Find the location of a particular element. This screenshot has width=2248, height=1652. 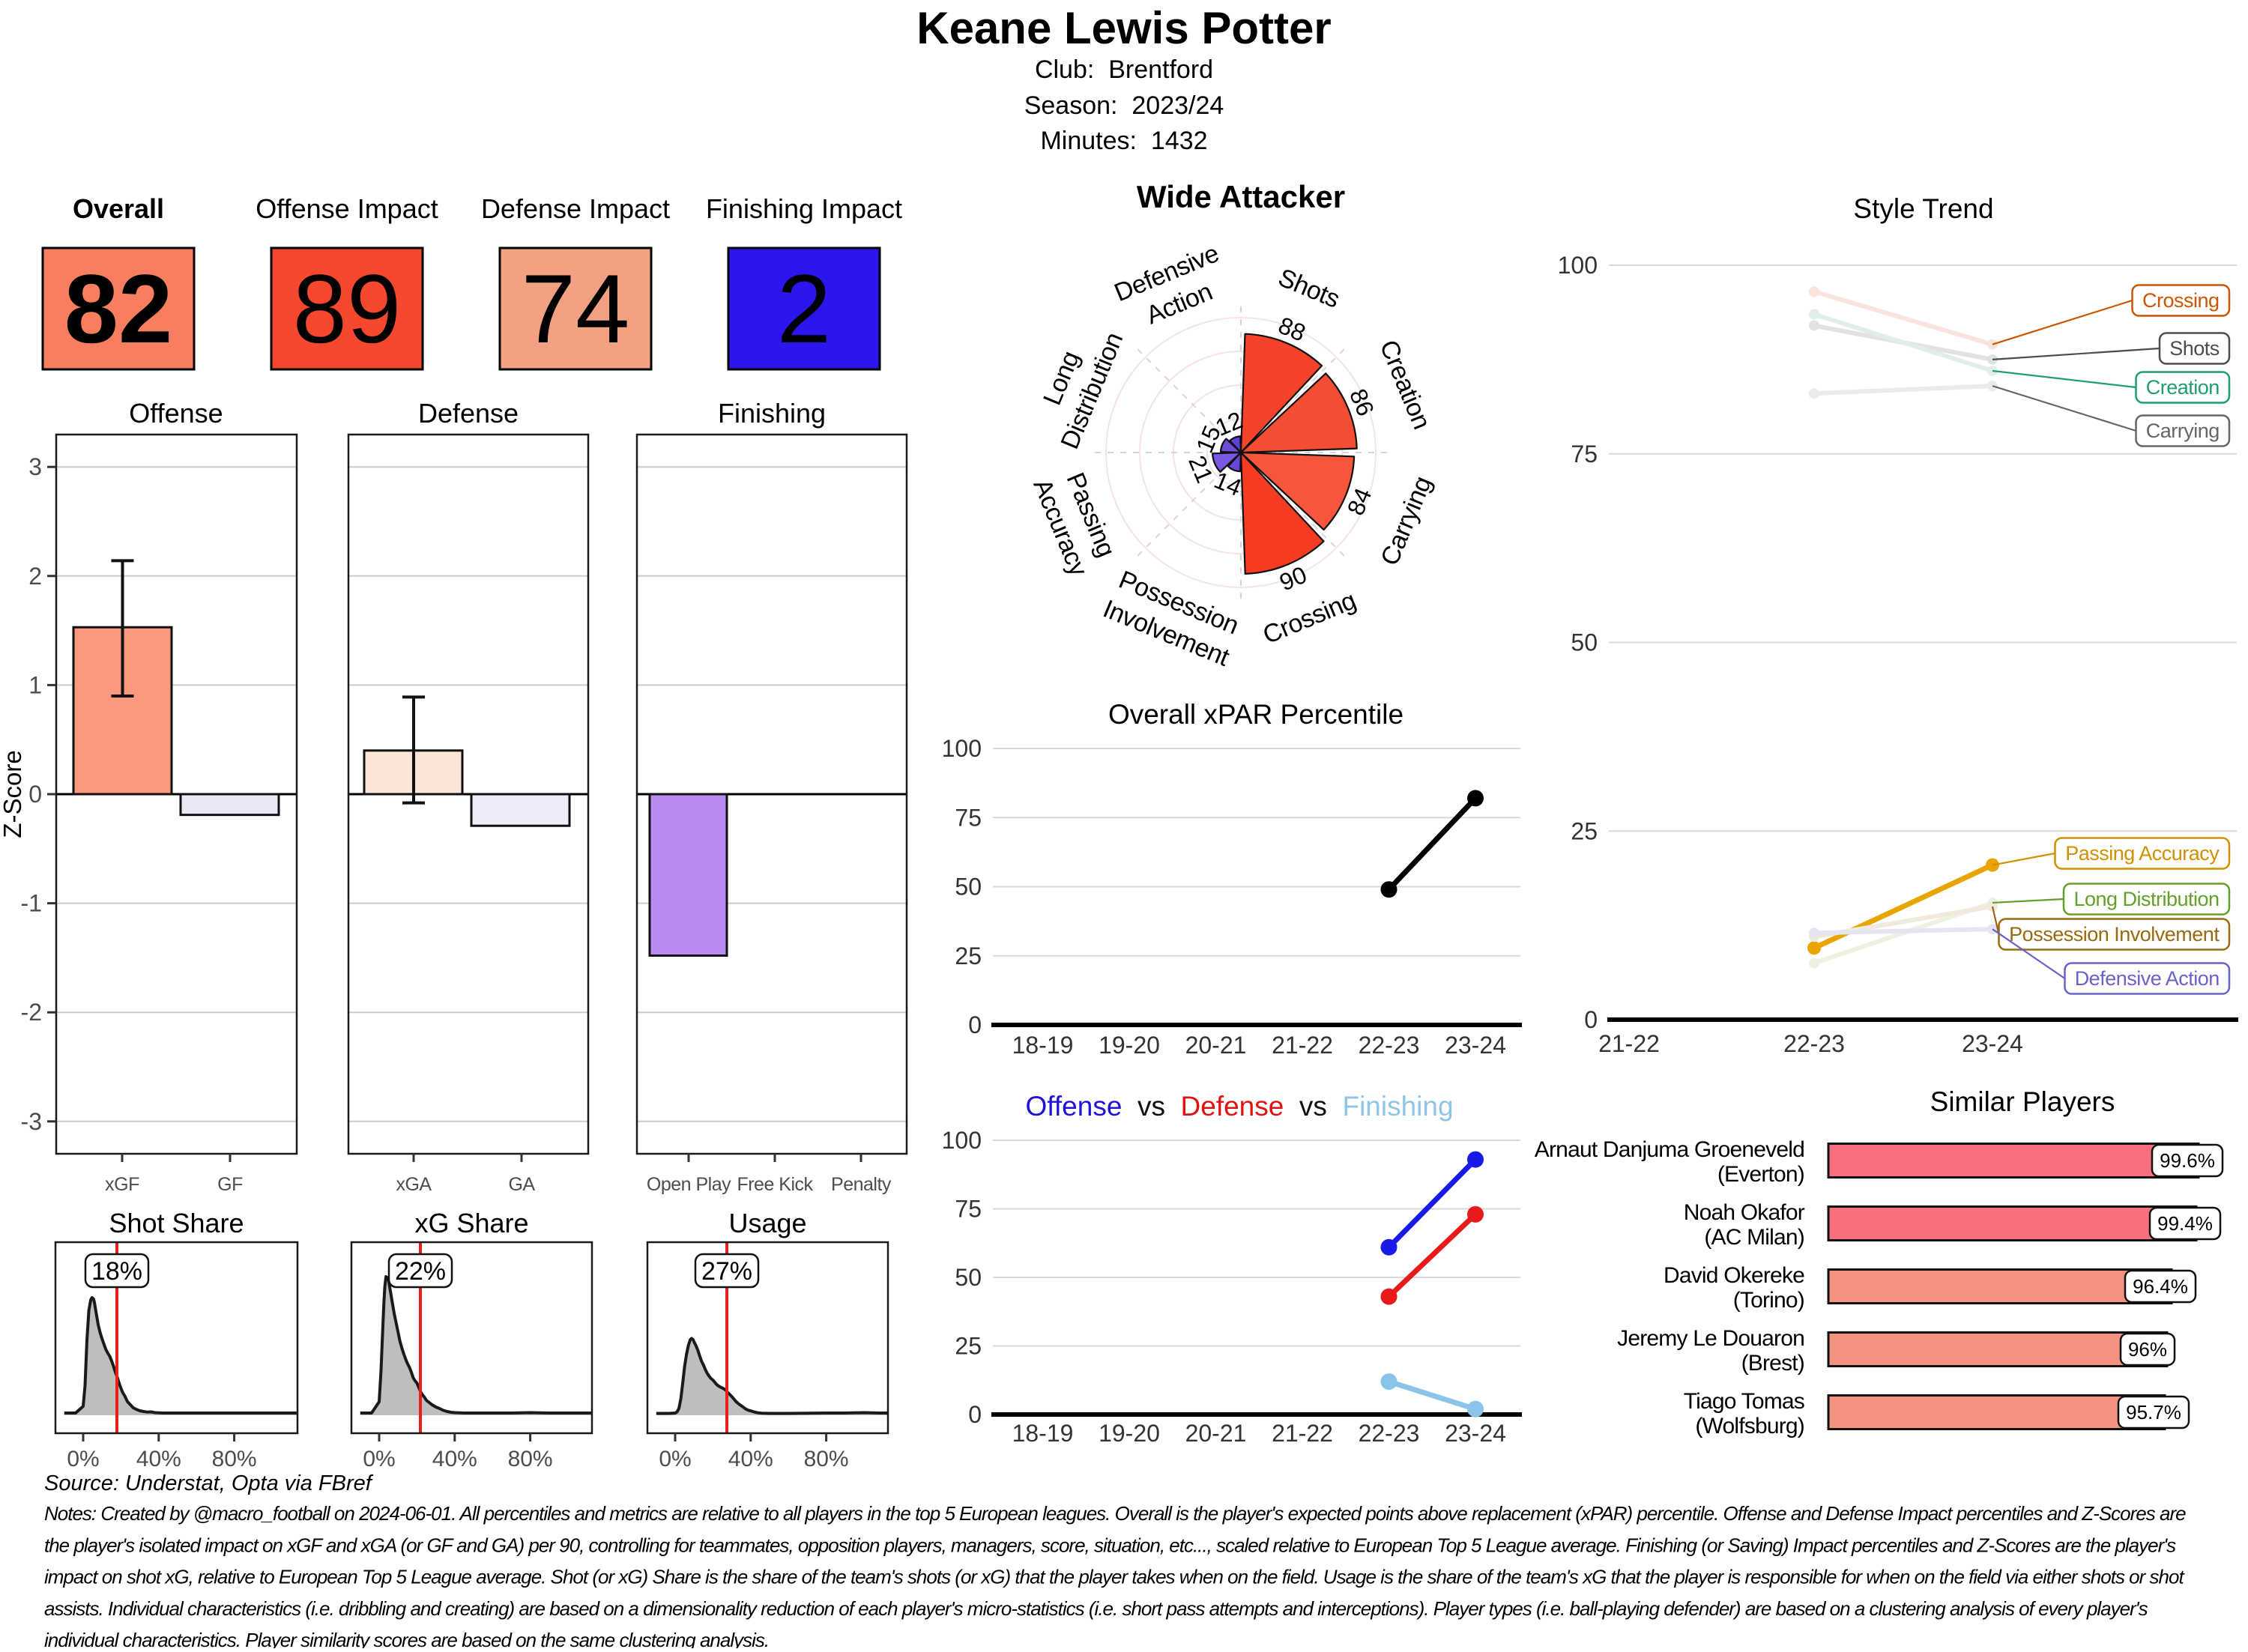

svg-text: 1 is located at coordinates (35, 684).